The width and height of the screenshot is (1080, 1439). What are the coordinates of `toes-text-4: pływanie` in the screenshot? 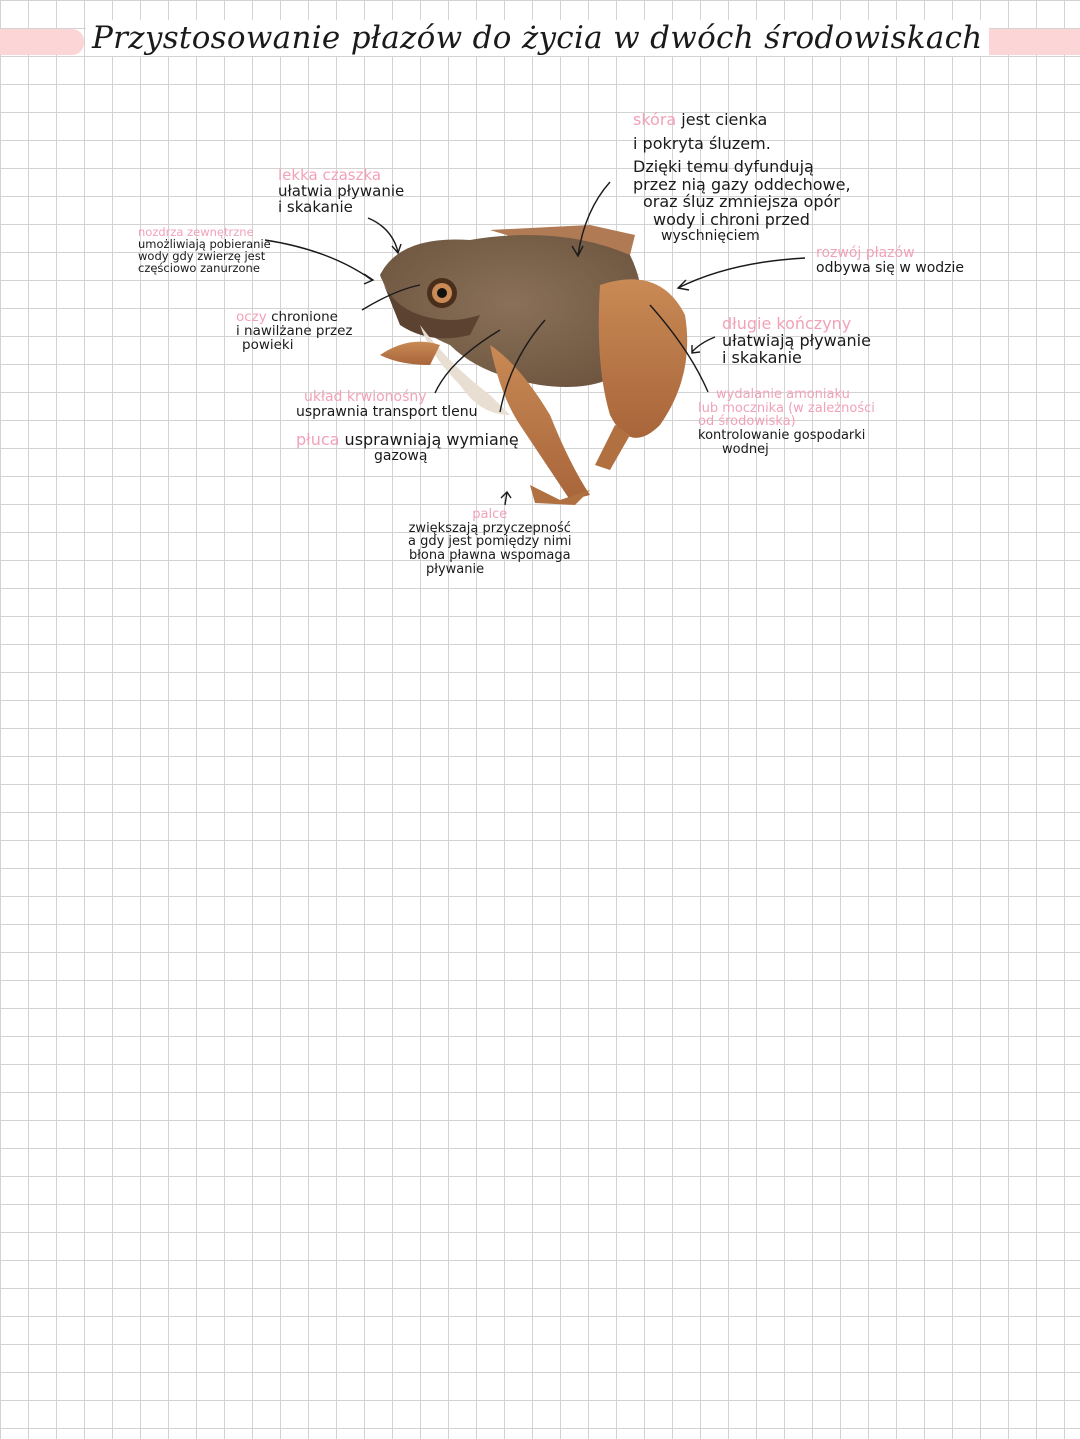 It's located at (455, 569).